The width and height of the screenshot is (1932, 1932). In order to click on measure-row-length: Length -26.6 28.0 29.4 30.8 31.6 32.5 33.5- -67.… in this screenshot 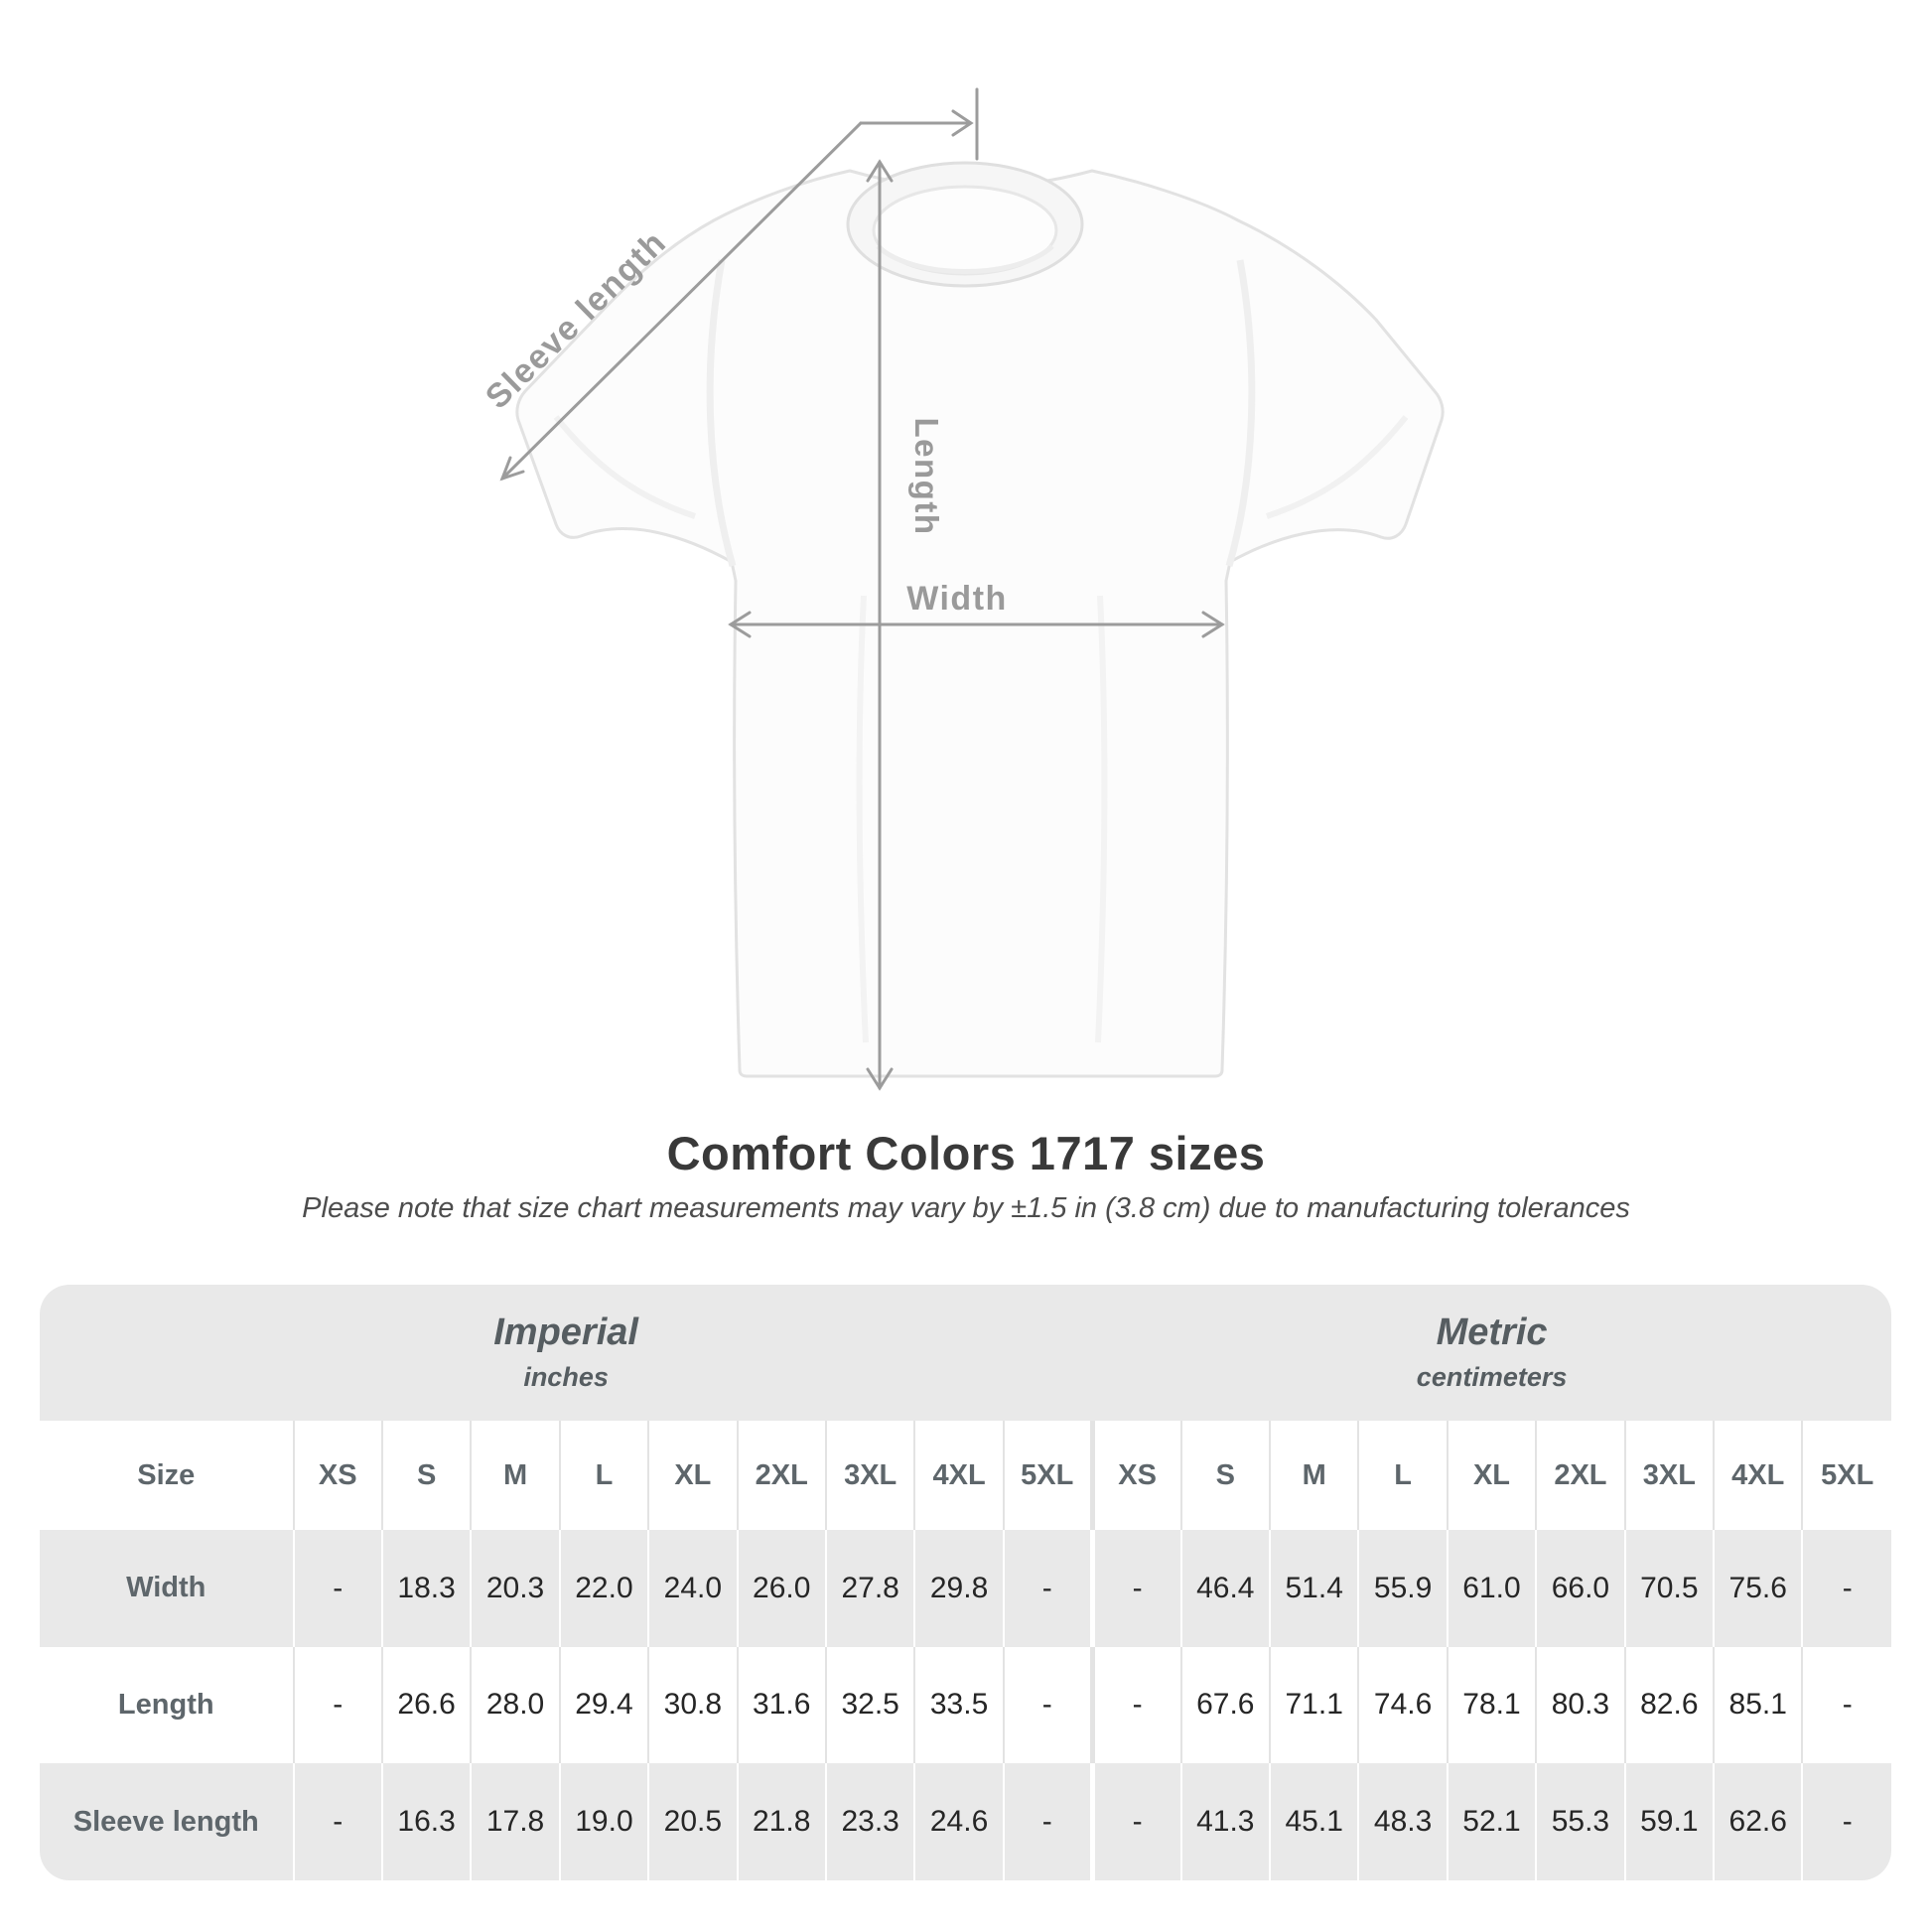, I will do `click(966, 1705)`.